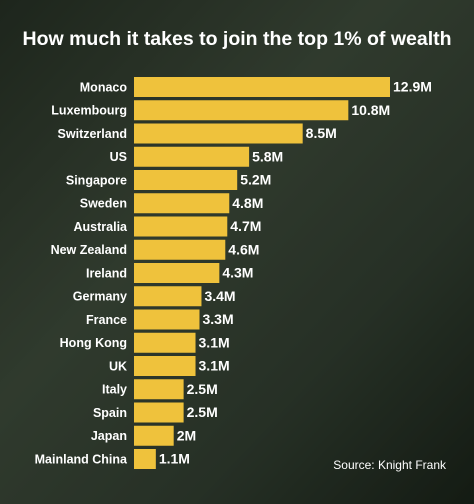  Describe the element at coordinates (81, 459) in the screenshot. I see `category-label: Mainland China` at that location.